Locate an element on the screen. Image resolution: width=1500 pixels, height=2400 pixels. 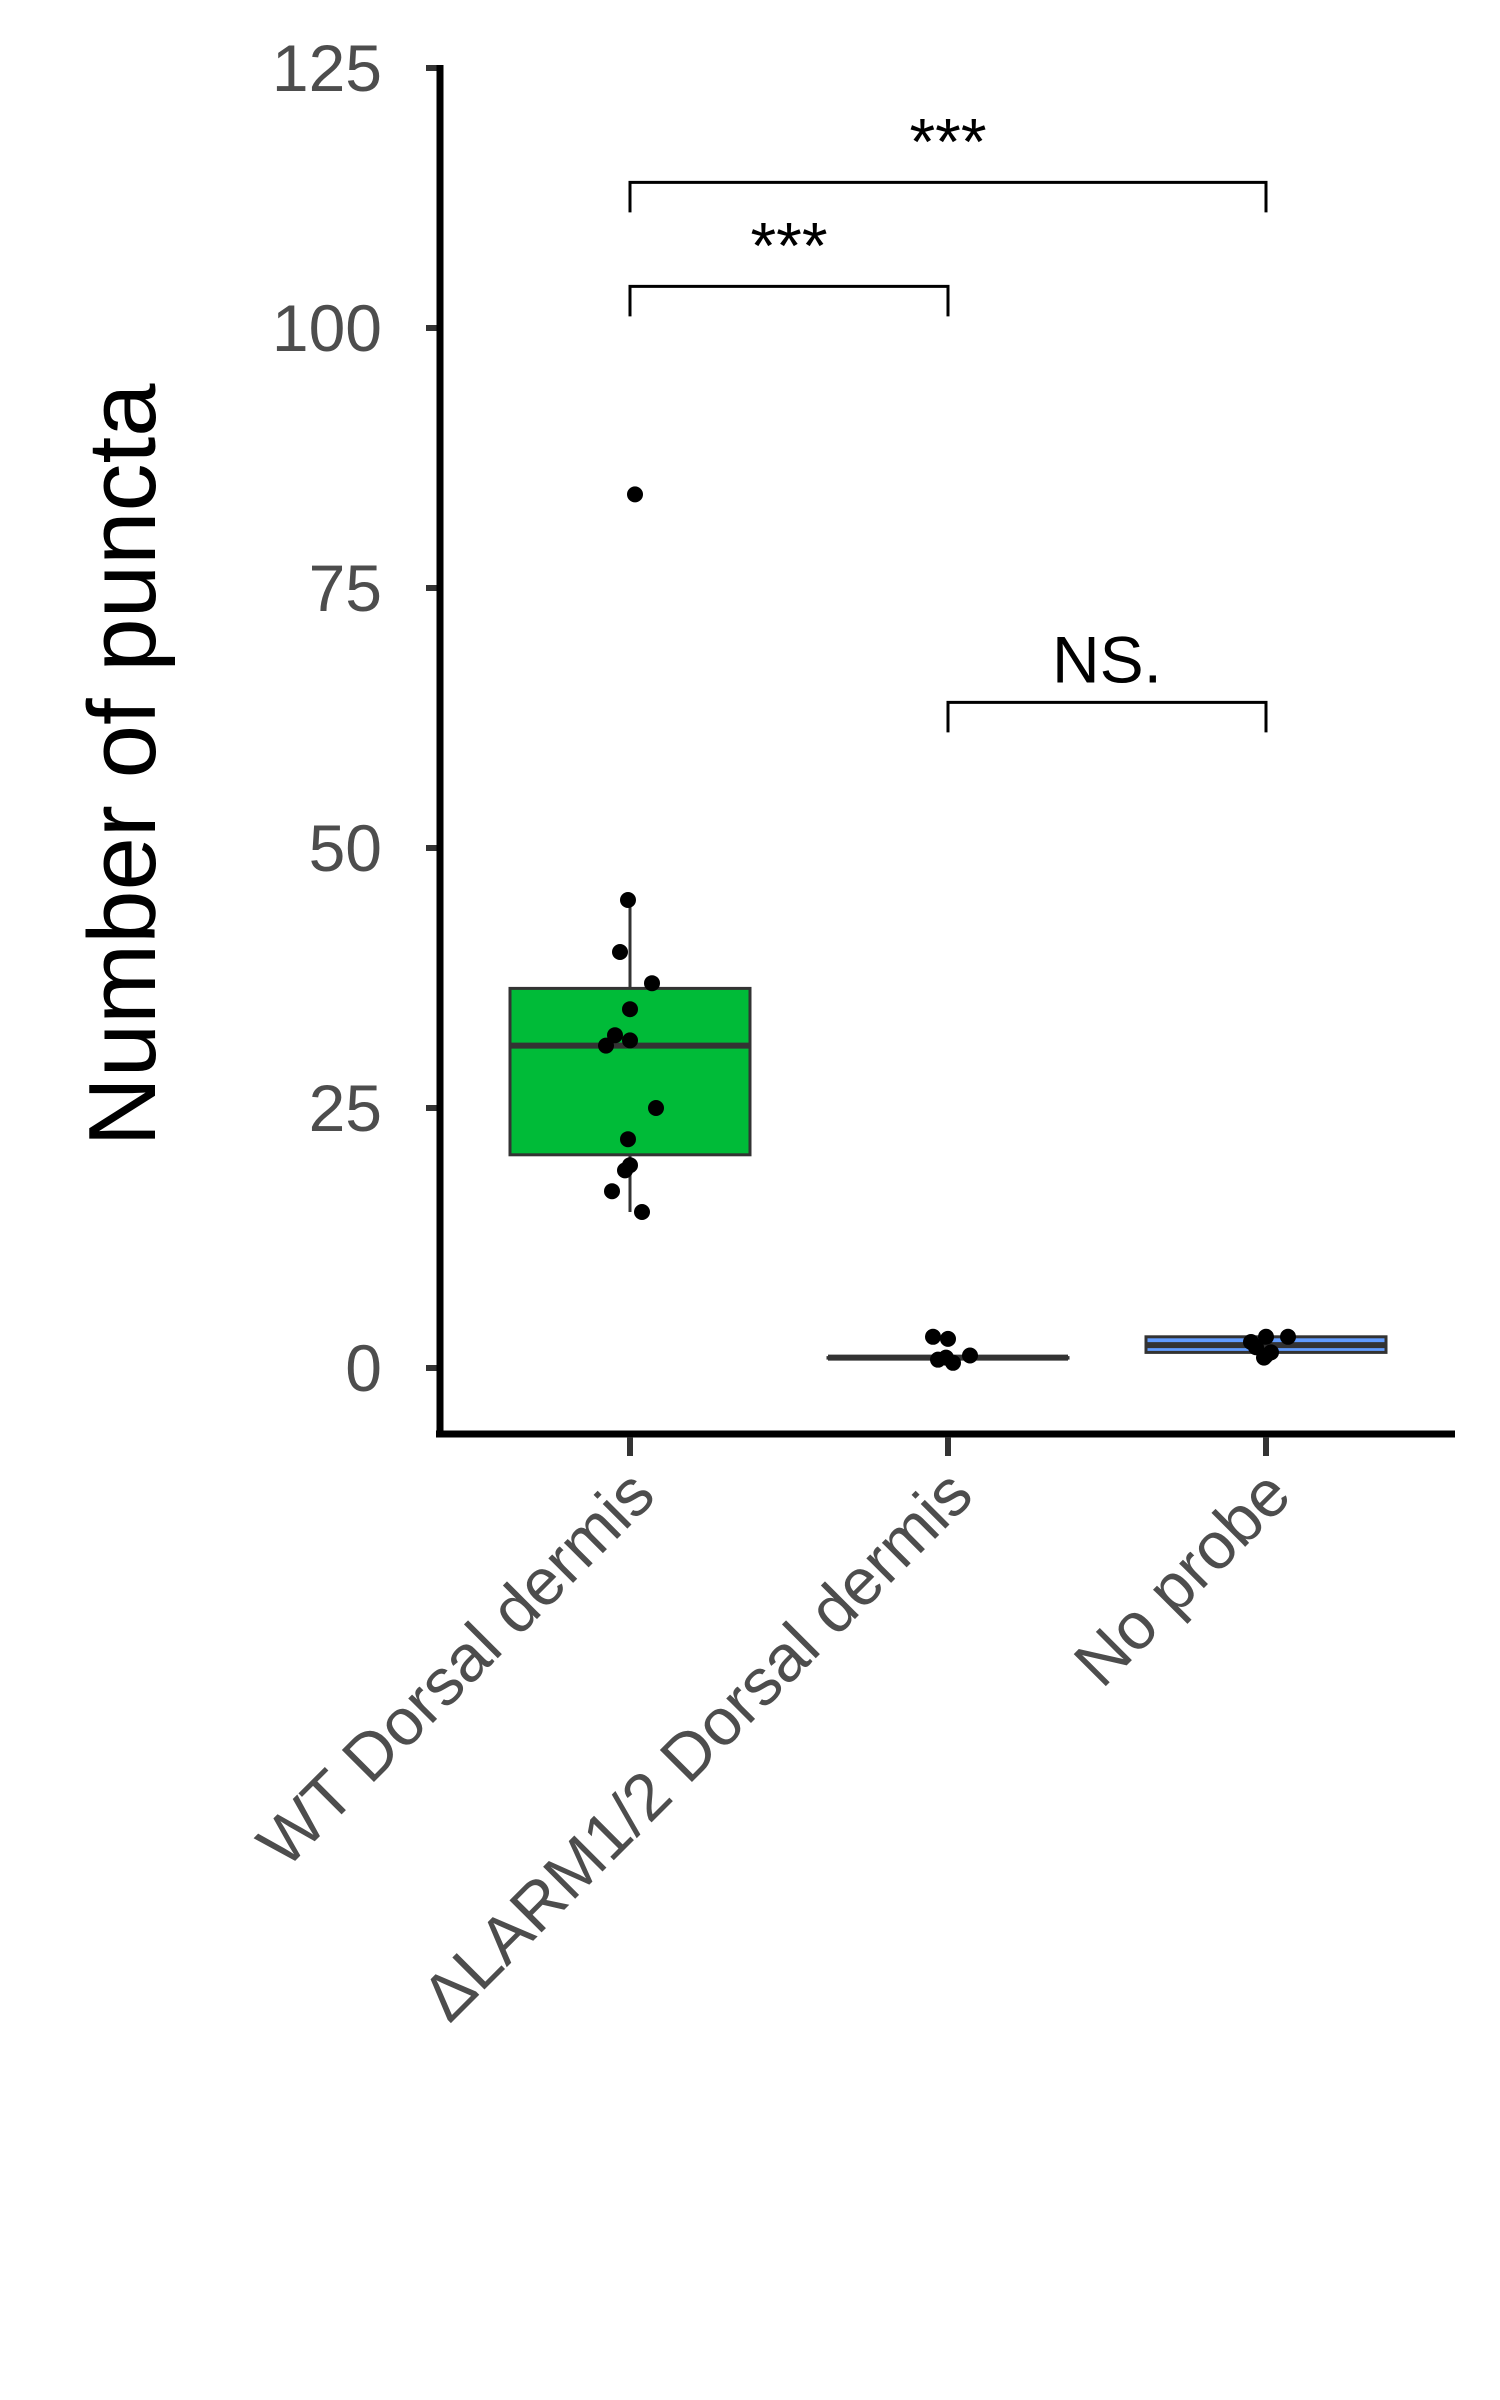
y-tick-label: 25 is located at coordinates (345, 1108).